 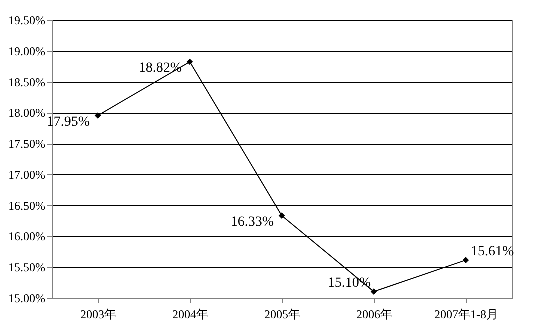 I want to click on x-tick-label: 2003年, so click(x=98, y=315).